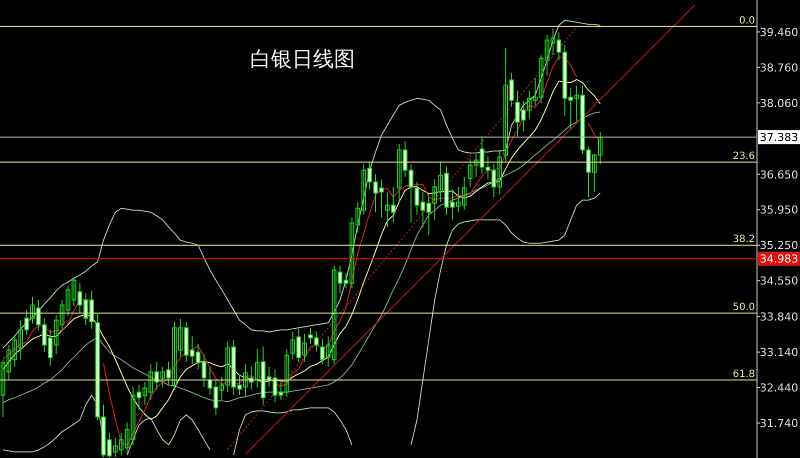  Describe the element at coordinates (743, 156) in the screenshot. I see `annotation: 23.6` at that location.